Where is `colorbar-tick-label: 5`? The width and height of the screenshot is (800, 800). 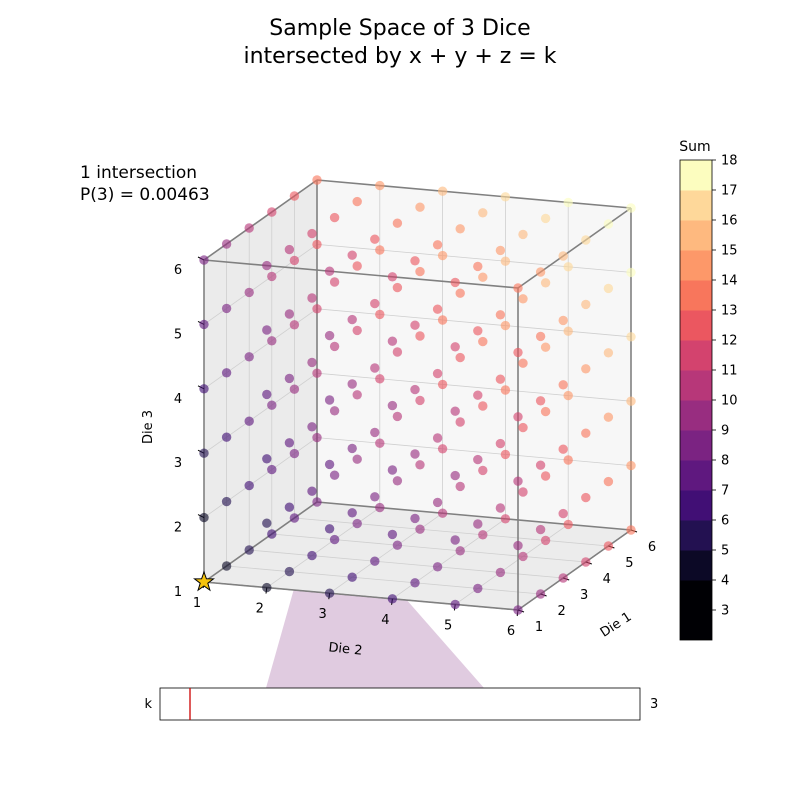
colorbar-tick-label: 5 is located at coordinates (725, 551).